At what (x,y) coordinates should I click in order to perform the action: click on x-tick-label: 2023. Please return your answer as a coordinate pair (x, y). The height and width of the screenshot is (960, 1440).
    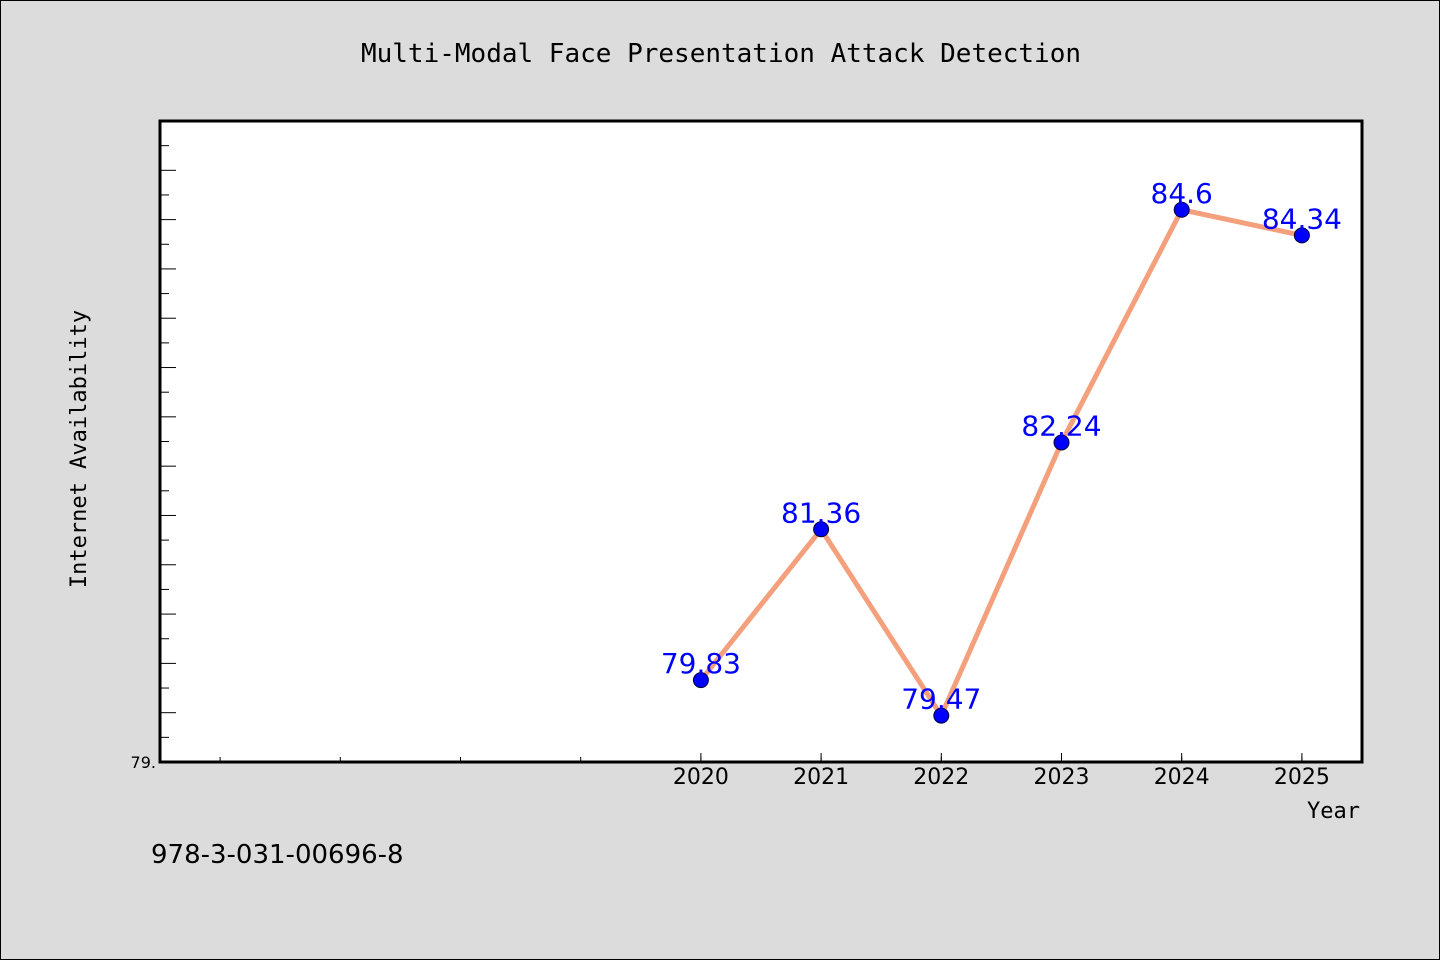
    Looking at the image, I should click on (1062, 777).